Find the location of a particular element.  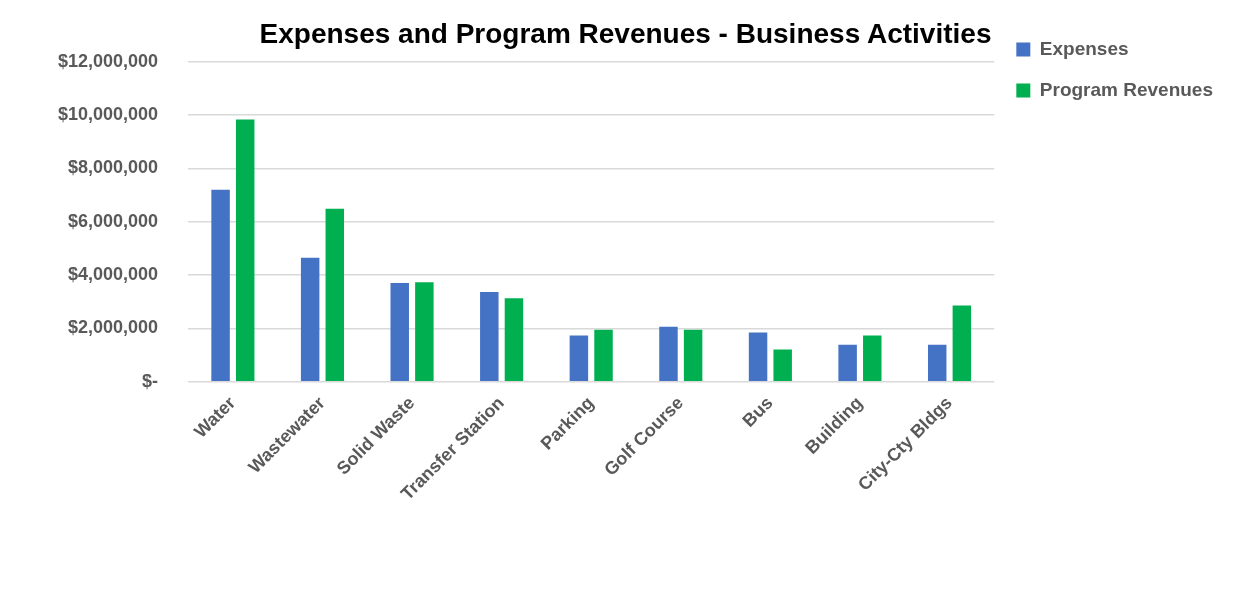

legend-label: Program Revenues is located at coordinates (1126, 89).